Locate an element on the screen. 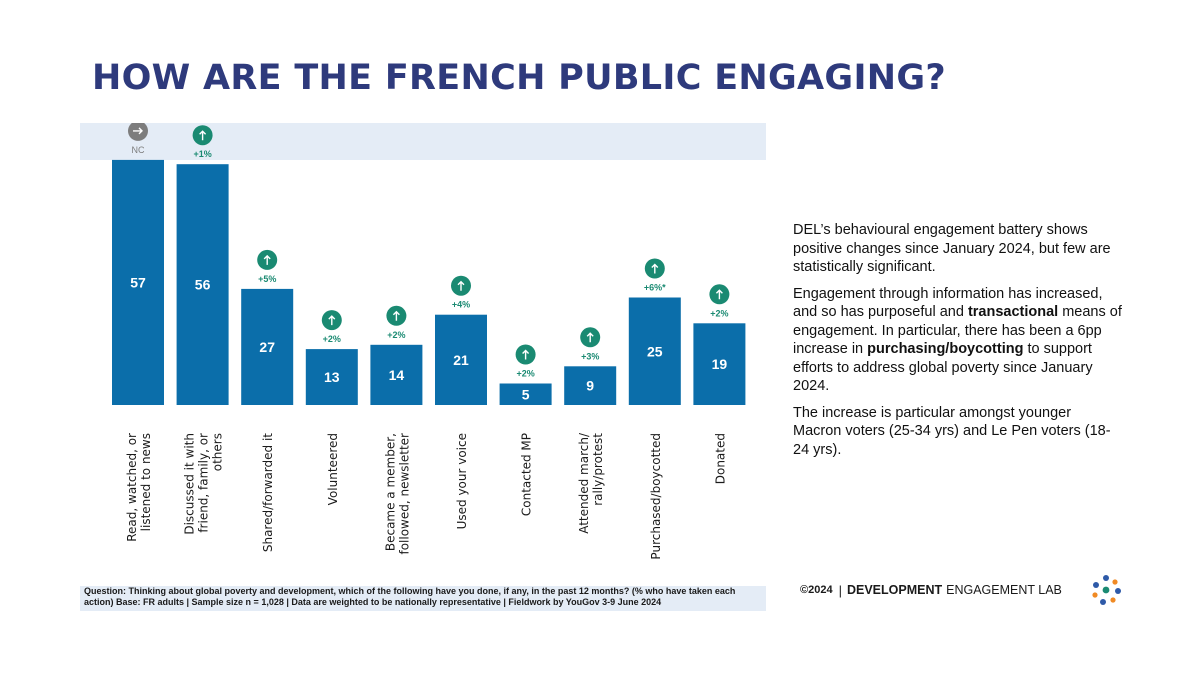 The image size is (1200, 675). change-label: +3% is located at coordinates (590, 356).